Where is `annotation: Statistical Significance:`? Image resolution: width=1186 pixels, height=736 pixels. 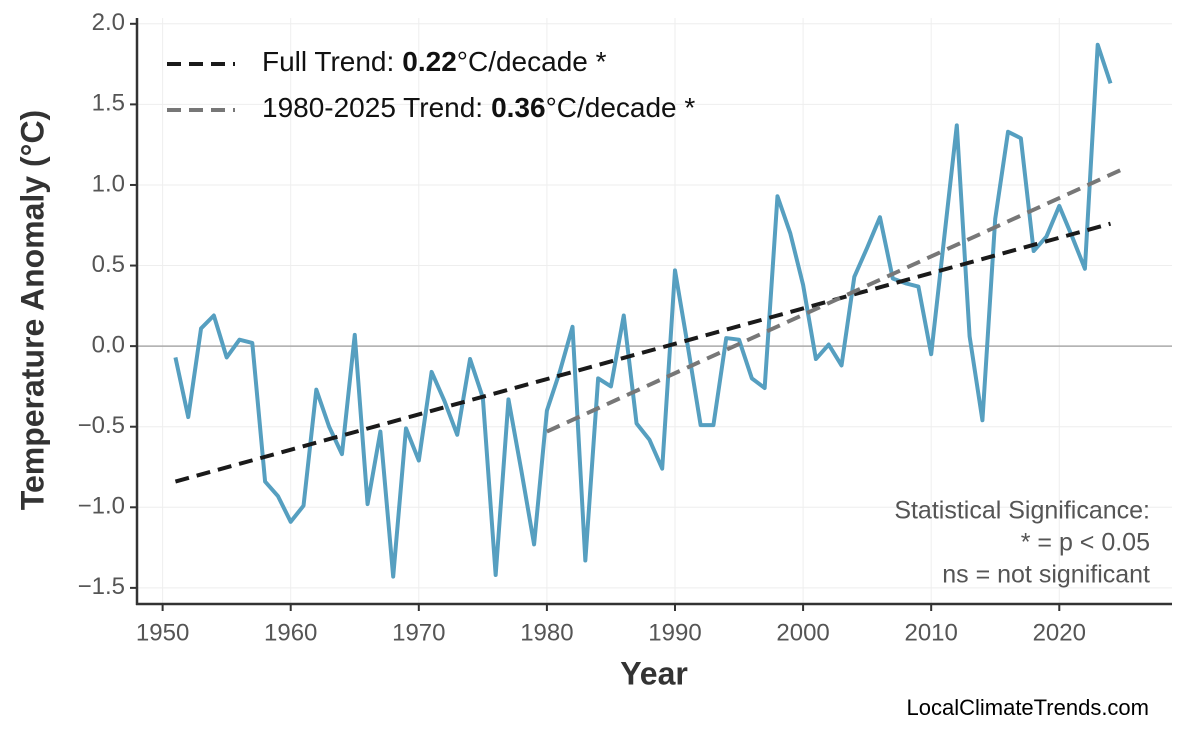
annotation: Statistical Significance: is located at coordinates (1022, 511).